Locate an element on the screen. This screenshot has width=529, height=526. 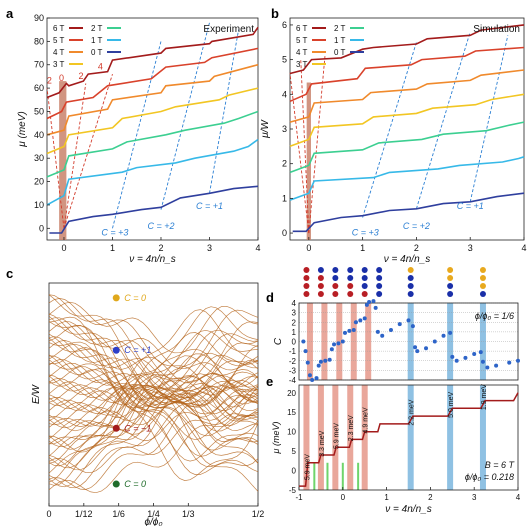
chern-annotation: C = −1 is located at coordinates (137, 428).